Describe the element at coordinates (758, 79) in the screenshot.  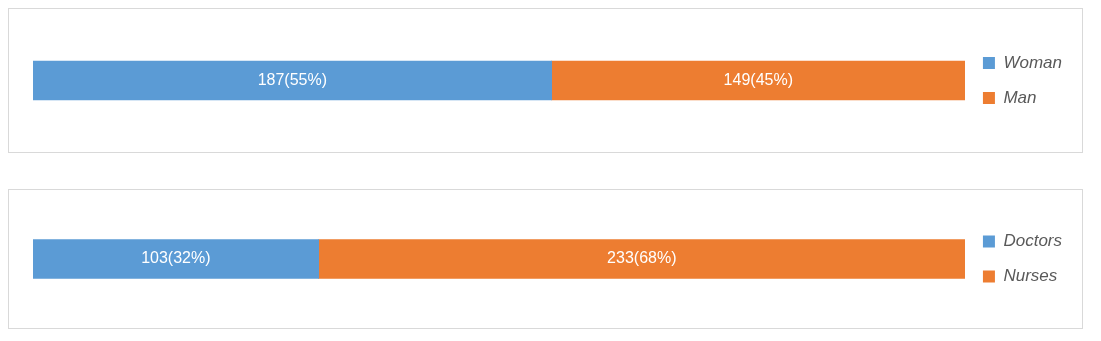
I see `data-label: 149(45%)` at that location.